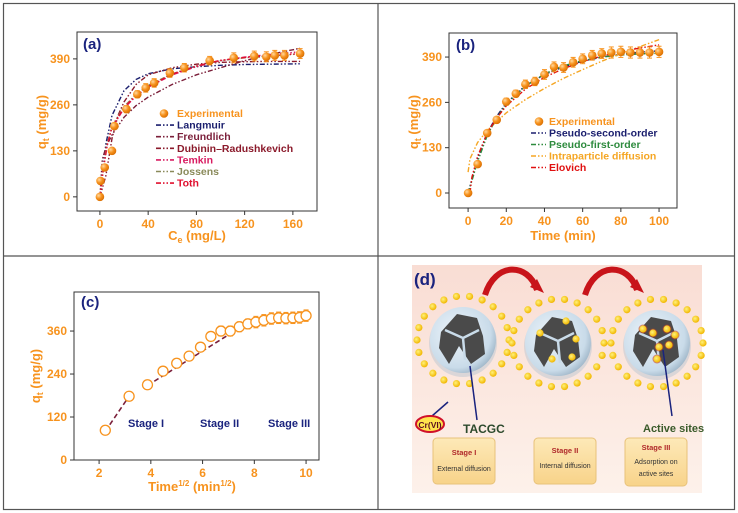 Image resolution: width=738 pixels, height=513 pixels. Describe the element at coordinates (611, 281) in the screenshot. I see `stage-arrow-icon` at that location.